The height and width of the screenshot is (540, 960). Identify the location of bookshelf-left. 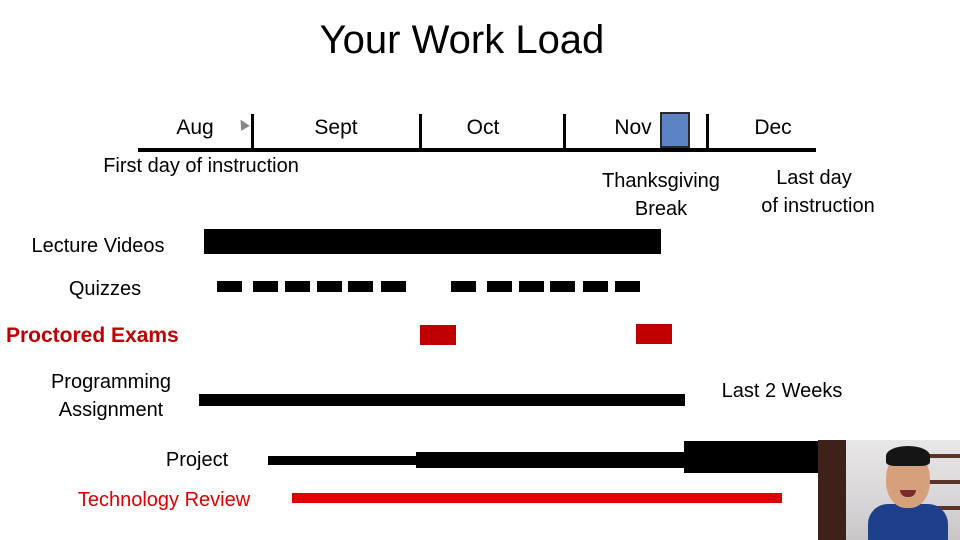
(832, 490).